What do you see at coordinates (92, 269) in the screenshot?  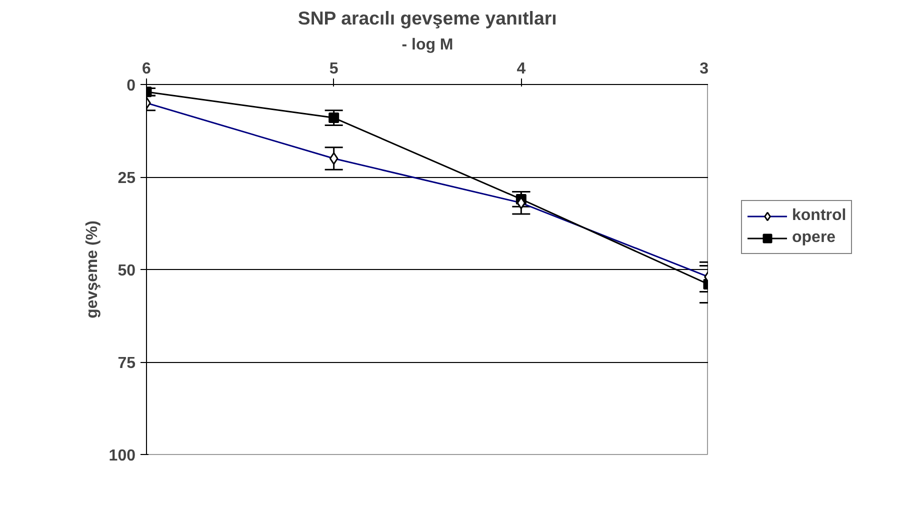 I see `y-axis-title: gevşeme (%)` at bounding box center [92, 269].